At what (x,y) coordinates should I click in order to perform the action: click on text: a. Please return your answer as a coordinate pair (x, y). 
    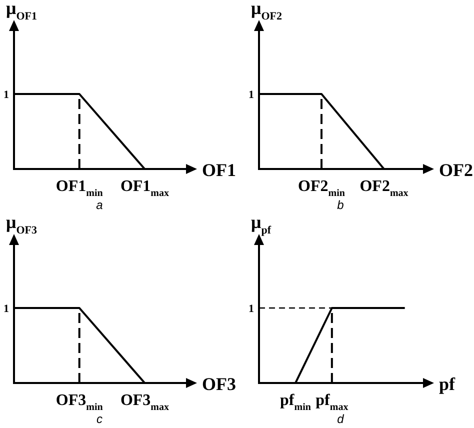
    Looking at the image, I should click on (100, 205).